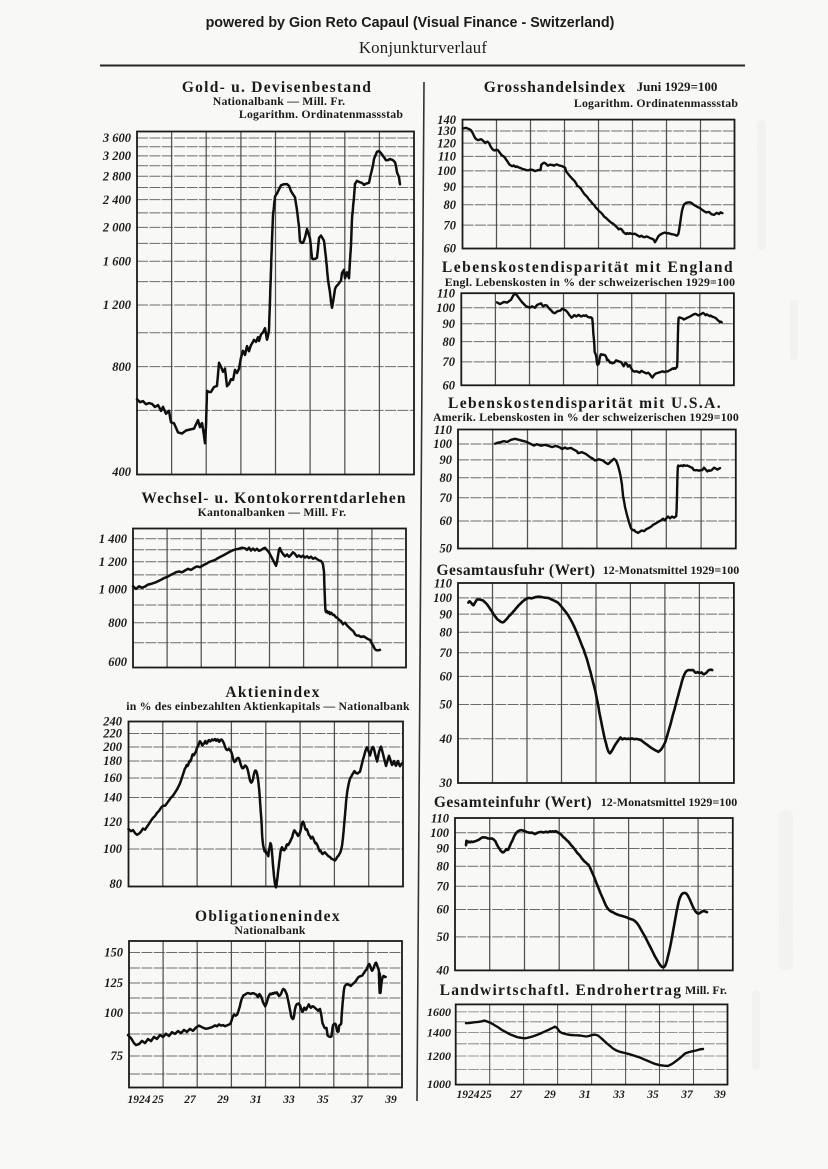 The height and width of the screenshot is (1169, 828). Describe the element at coordinates (513, 802) in the screenshot. I see `svg-text: Gesamteinfuhr (Wert)` at that location.